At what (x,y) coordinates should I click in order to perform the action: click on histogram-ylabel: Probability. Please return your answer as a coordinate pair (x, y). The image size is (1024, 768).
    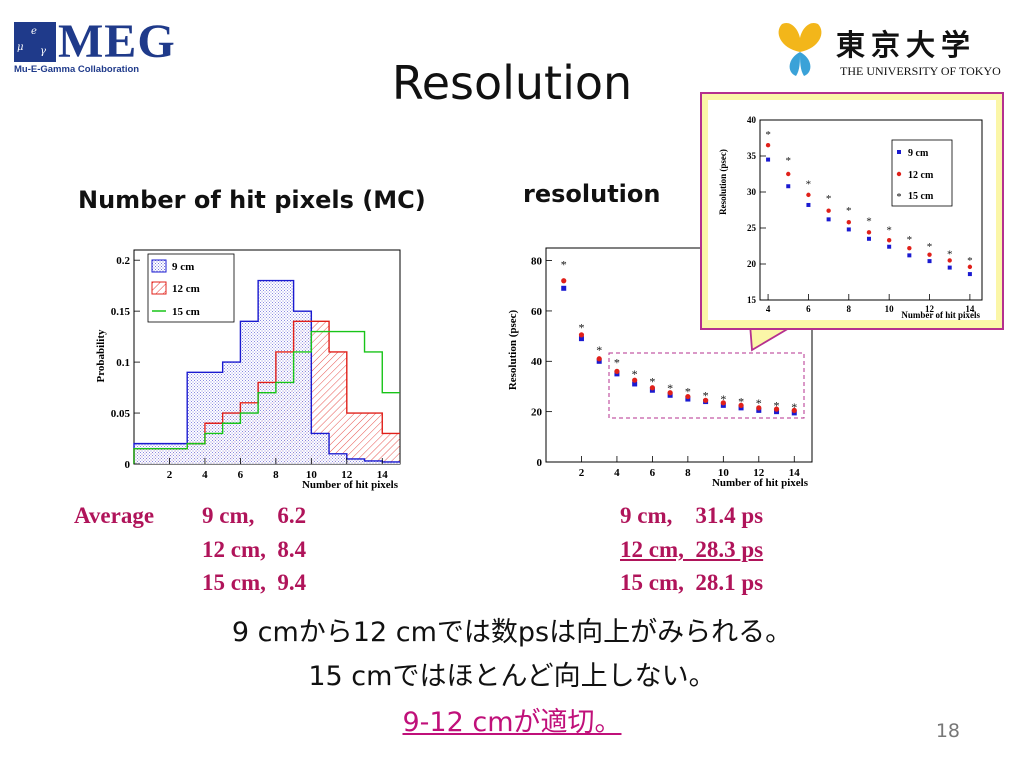
    Looking at the image, I should click on (101, 355).